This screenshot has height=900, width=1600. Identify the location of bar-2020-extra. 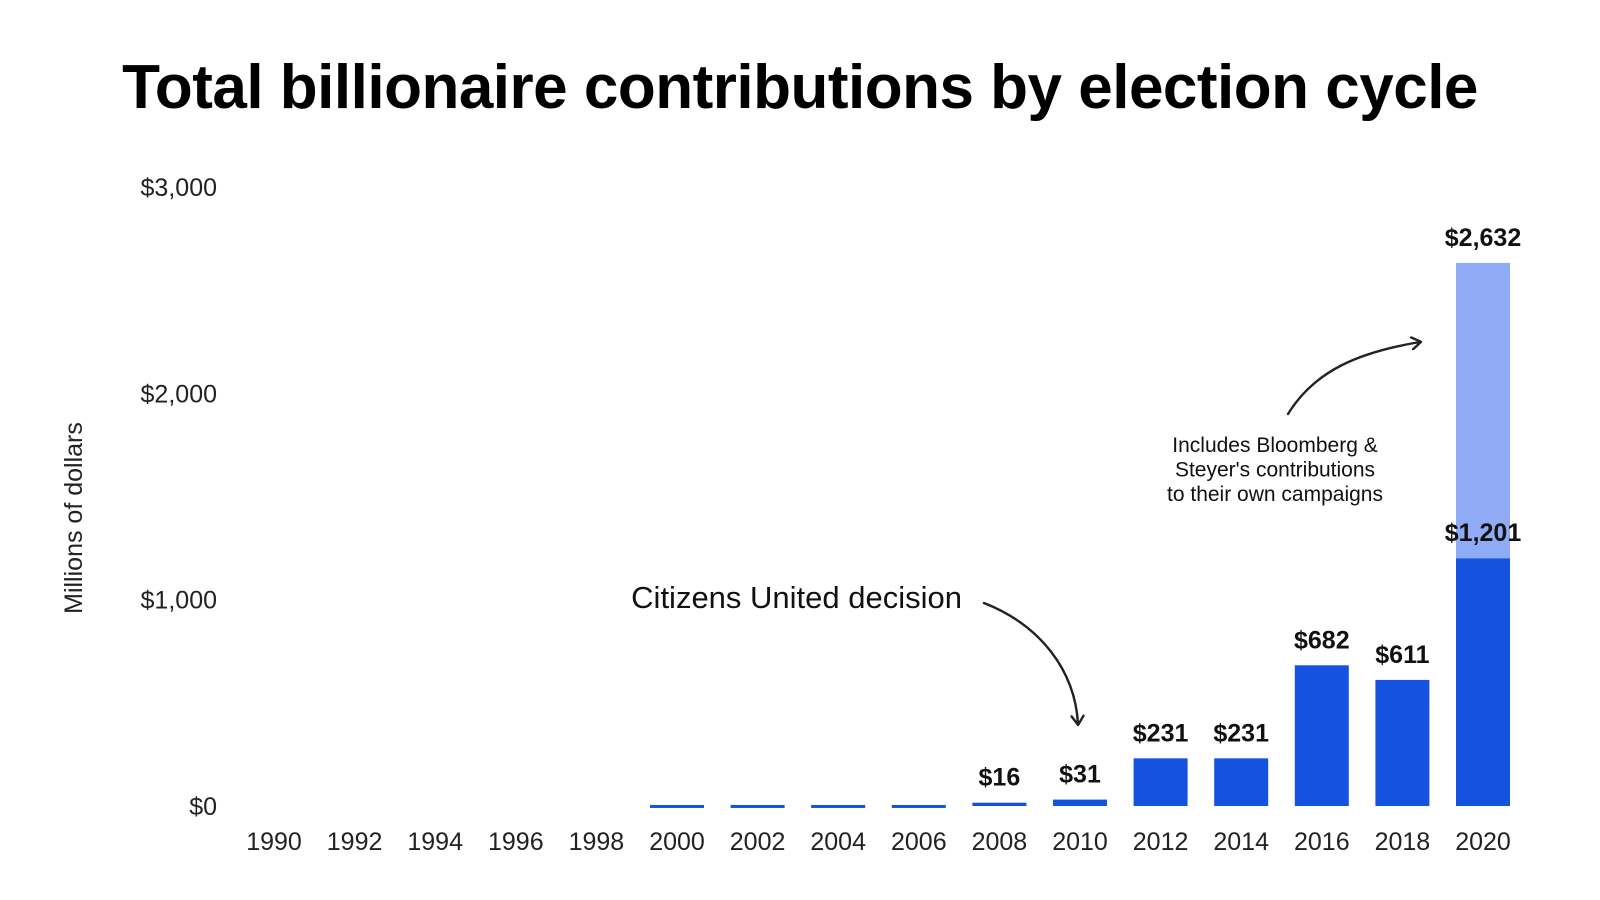
(1483, 410).